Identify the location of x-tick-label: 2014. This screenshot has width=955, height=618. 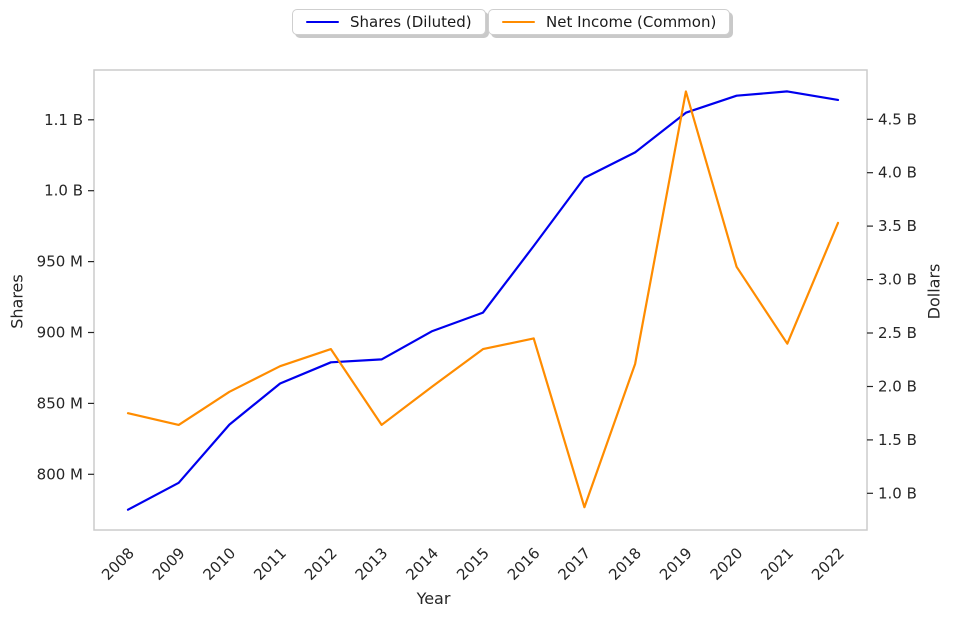
(422, 564).